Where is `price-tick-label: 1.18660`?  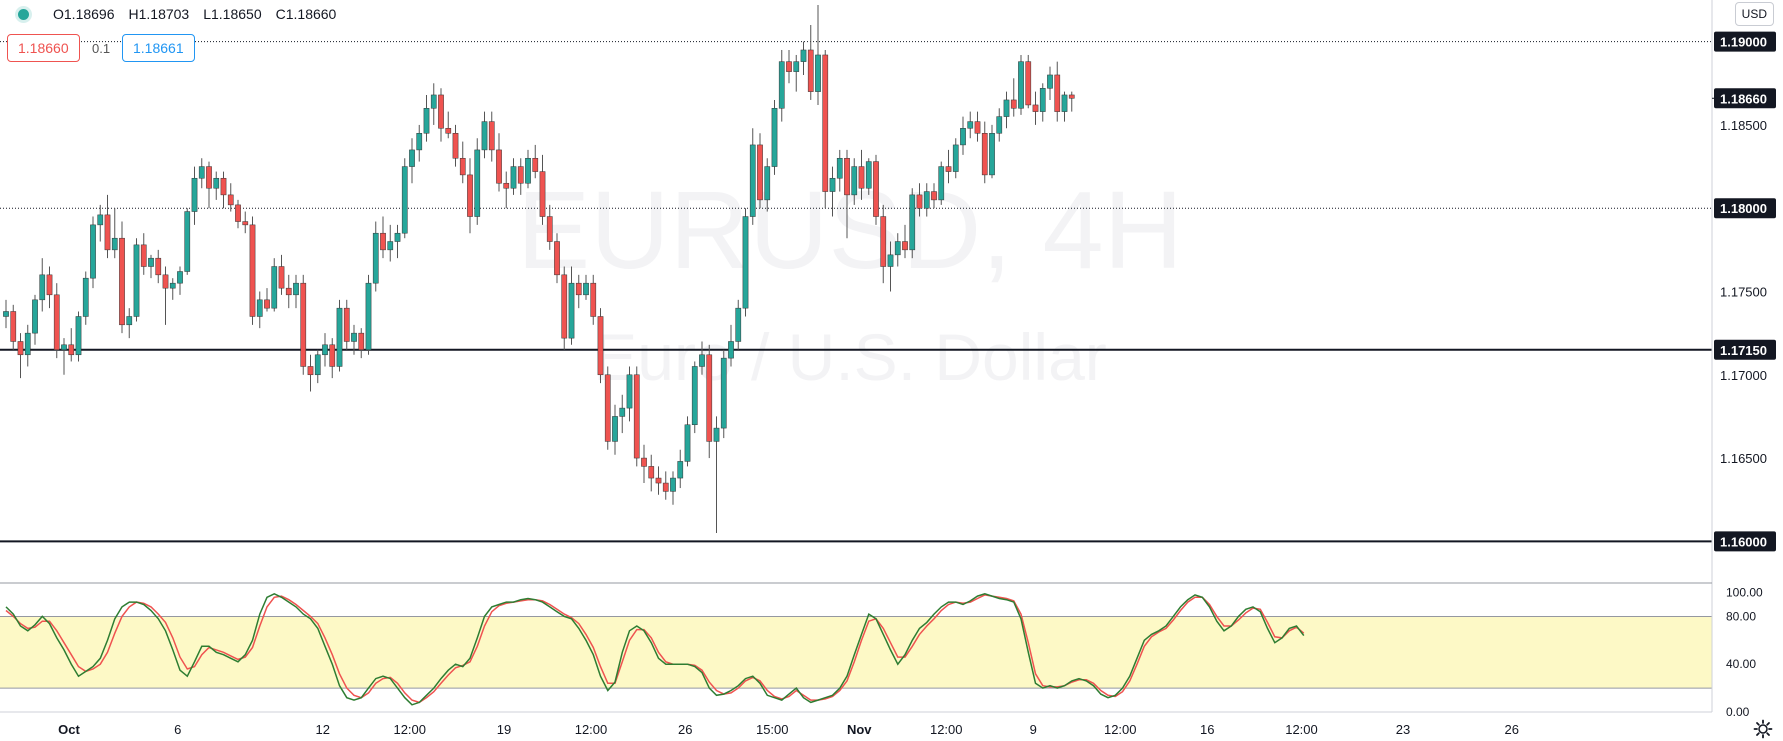 price-tick-label: 1.18660 is located at coordinates (1744, 98).